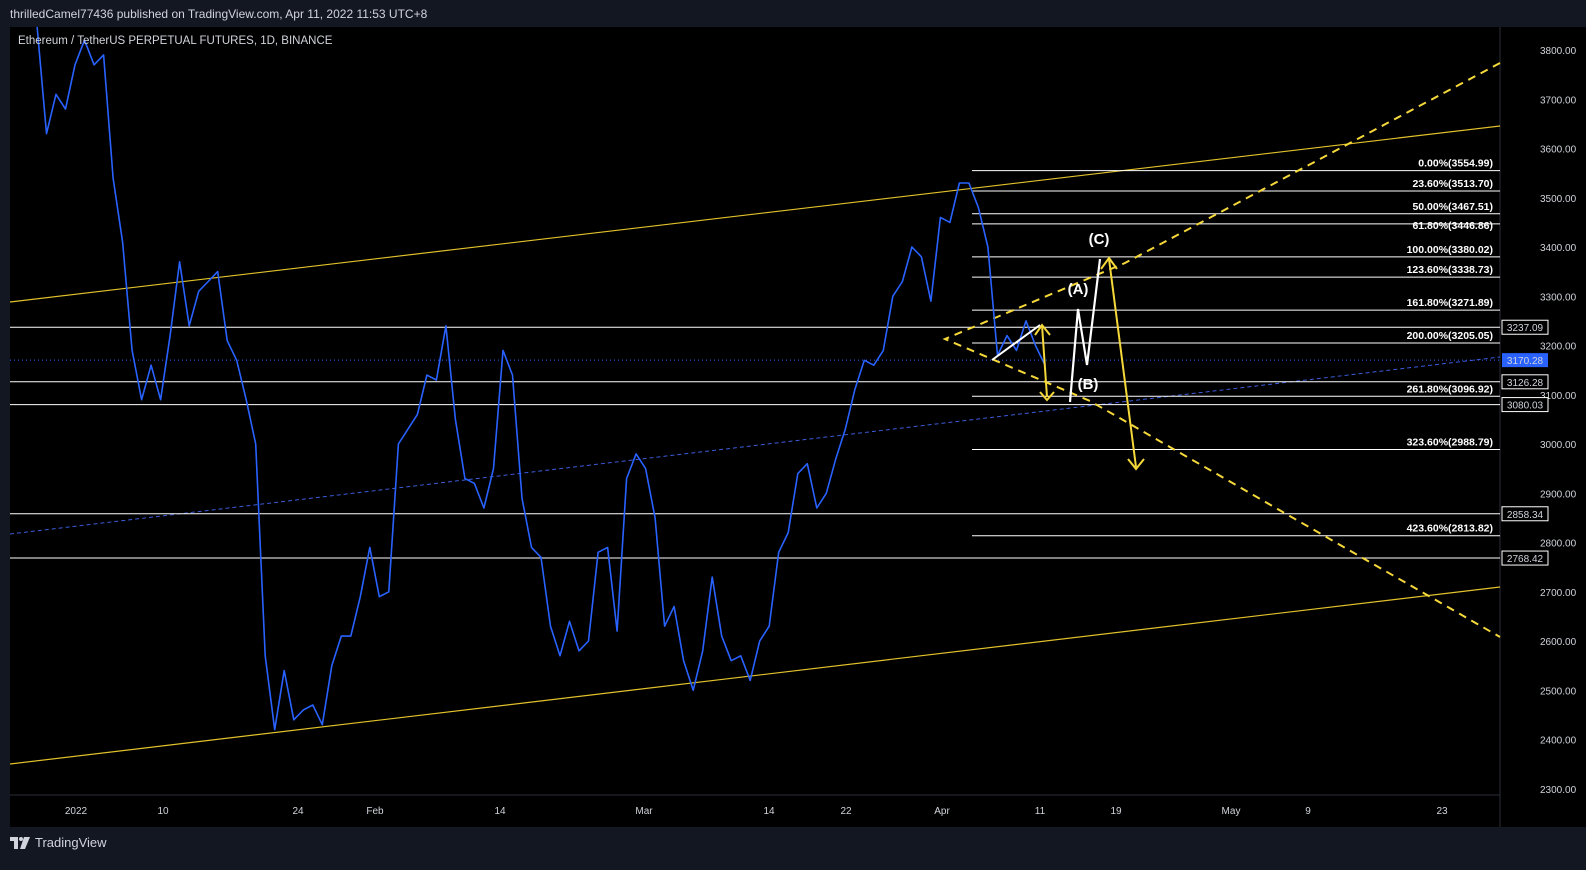  What do you see at coordinates (1455, 164) in the screenshot?
I see `fib-level-label: 0.00%(3554.99)` at bounding box center [1455, 164].